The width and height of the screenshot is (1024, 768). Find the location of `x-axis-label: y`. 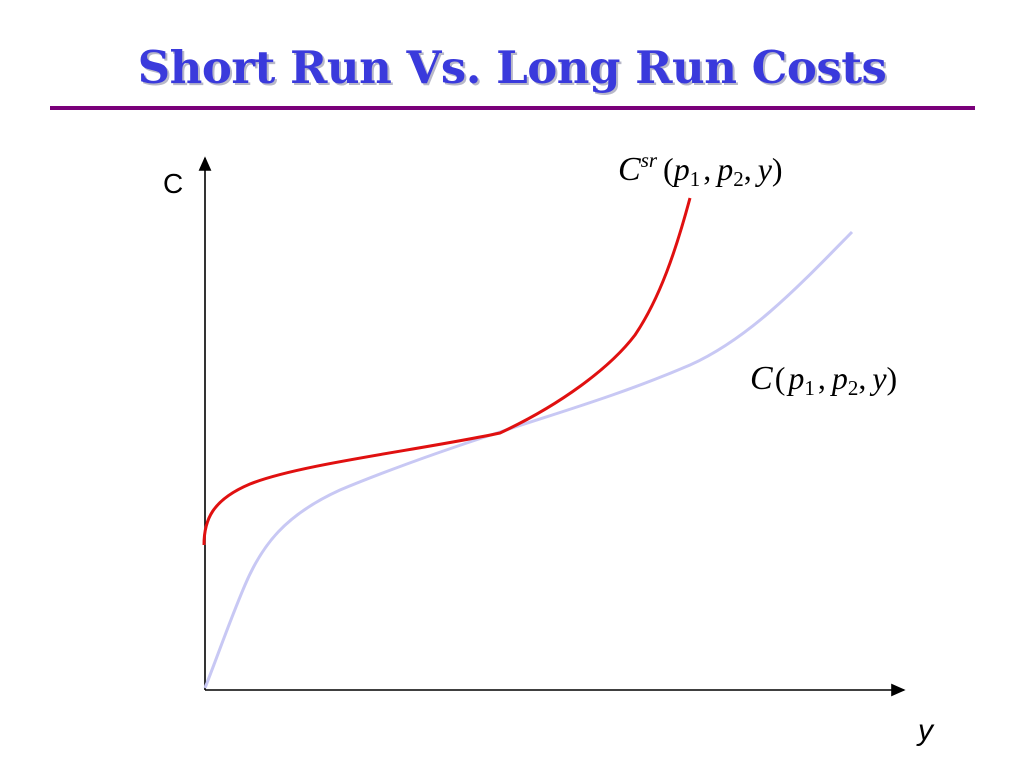

x-axis-label: y is located at coordinates (925, 730).